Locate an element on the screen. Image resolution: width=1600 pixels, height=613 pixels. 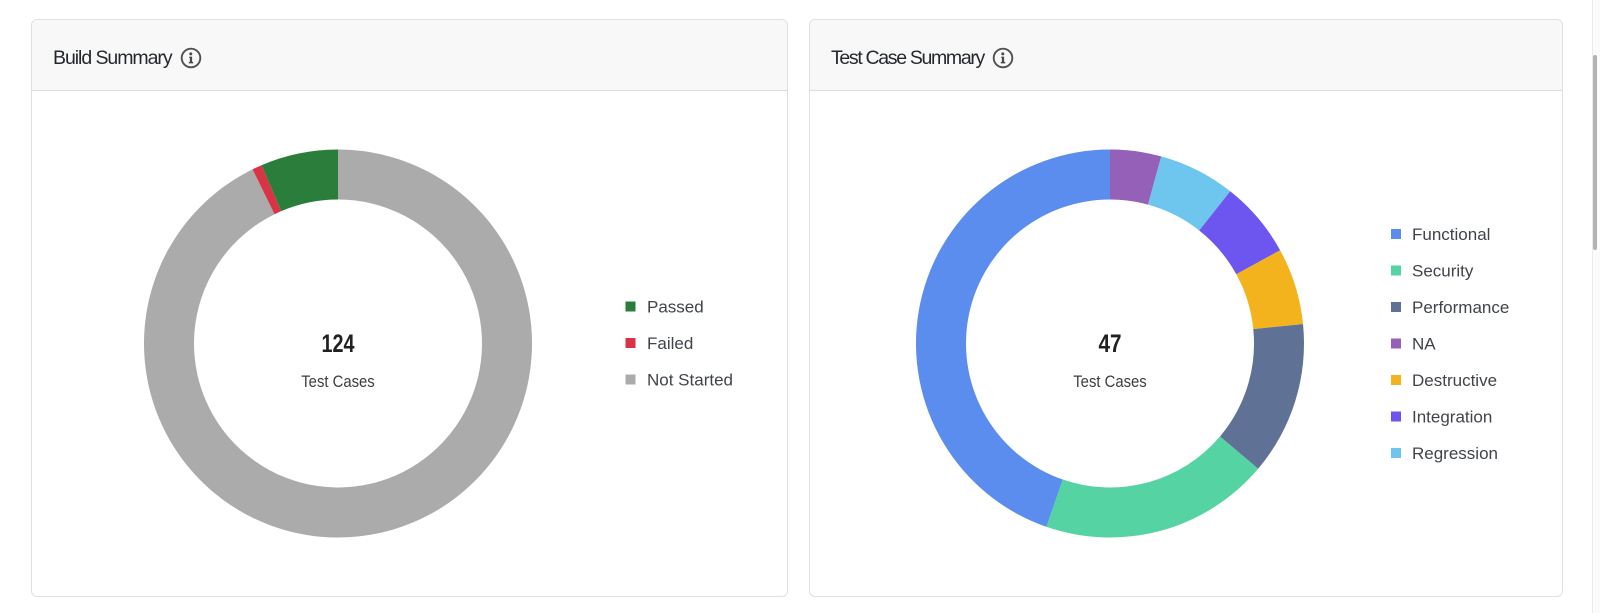
svg-text: Failed is located at coordinates (670, 343).